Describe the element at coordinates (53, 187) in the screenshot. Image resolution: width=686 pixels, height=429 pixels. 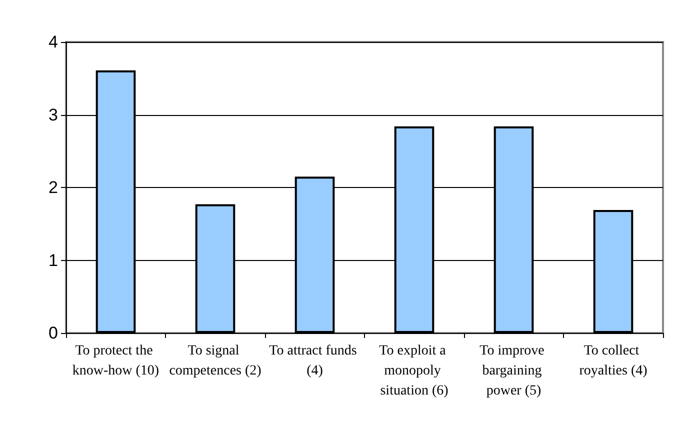
I see `y-tick-label: 2` at that location.